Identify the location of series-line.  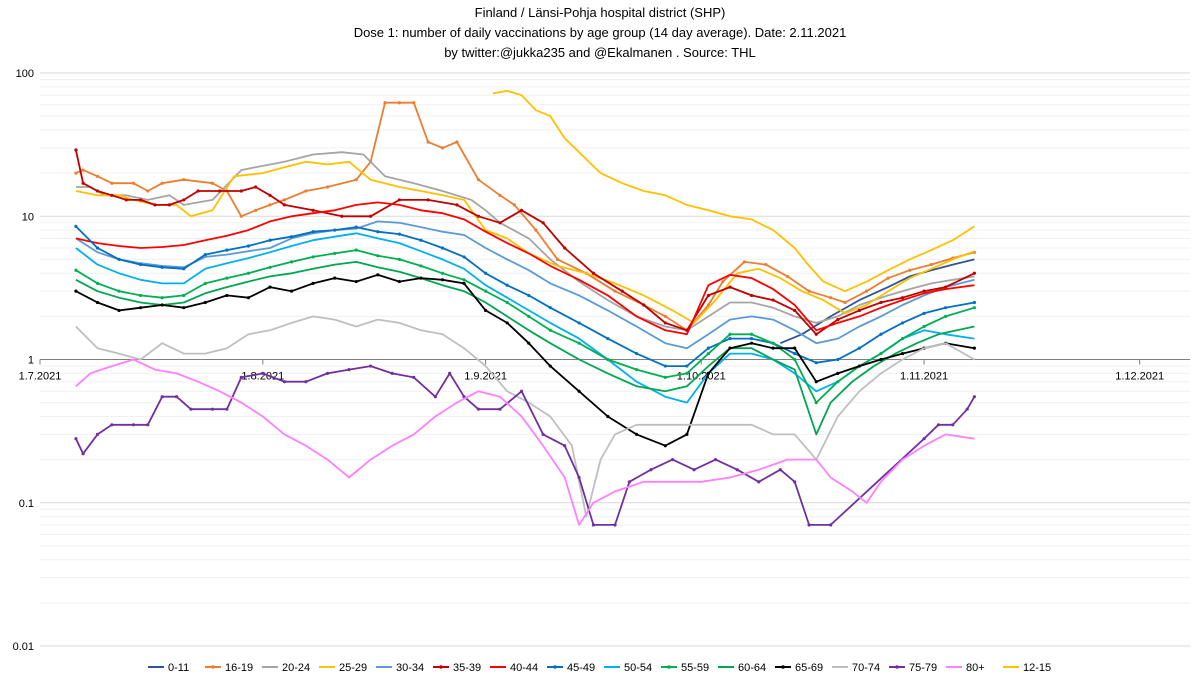
(733, 191).